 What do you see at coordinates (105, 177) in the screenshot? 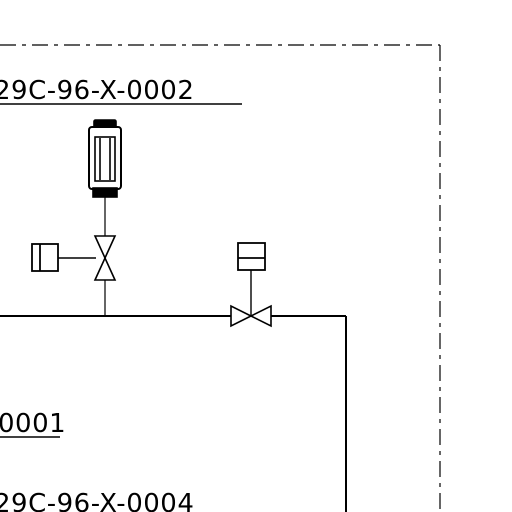
I see `instrument-gauge-icon` at bounding box center [105, 177].